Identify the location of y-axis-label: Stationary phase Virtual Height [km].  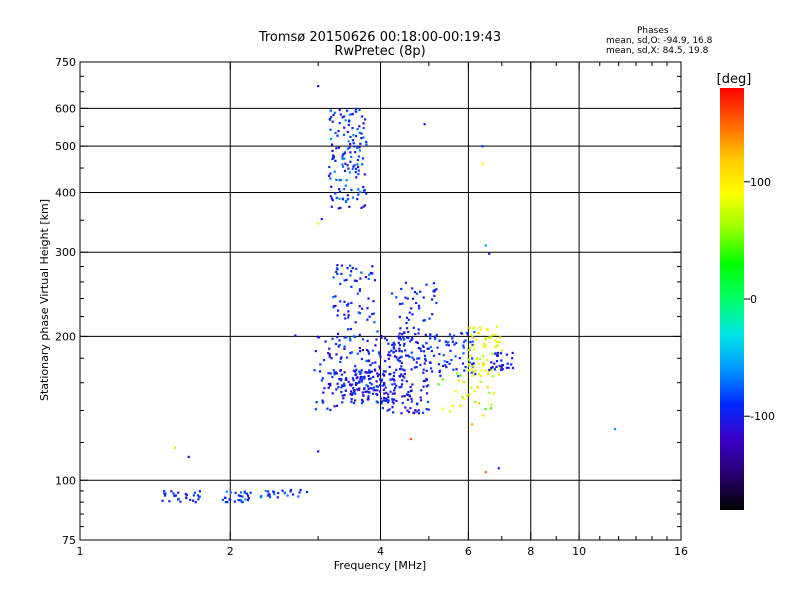
(44, 300).